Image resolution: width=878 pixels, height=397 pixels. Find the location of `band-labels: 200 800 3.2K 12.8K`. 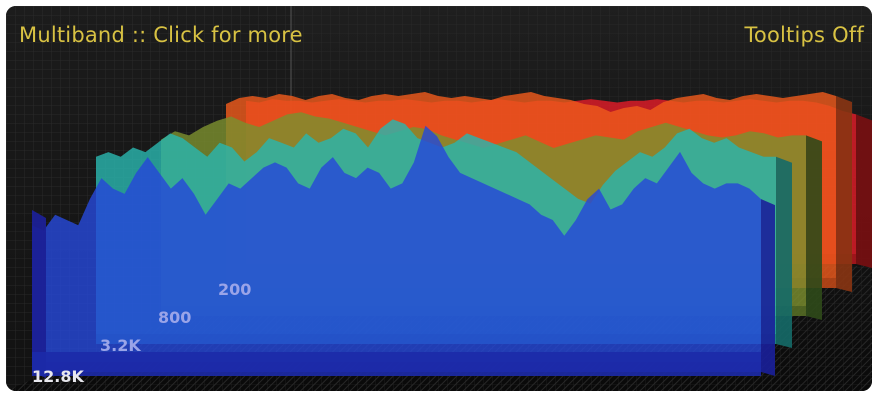

band-labels: 200 800 3.2K 12.8K is located at coordinates (141, 333).